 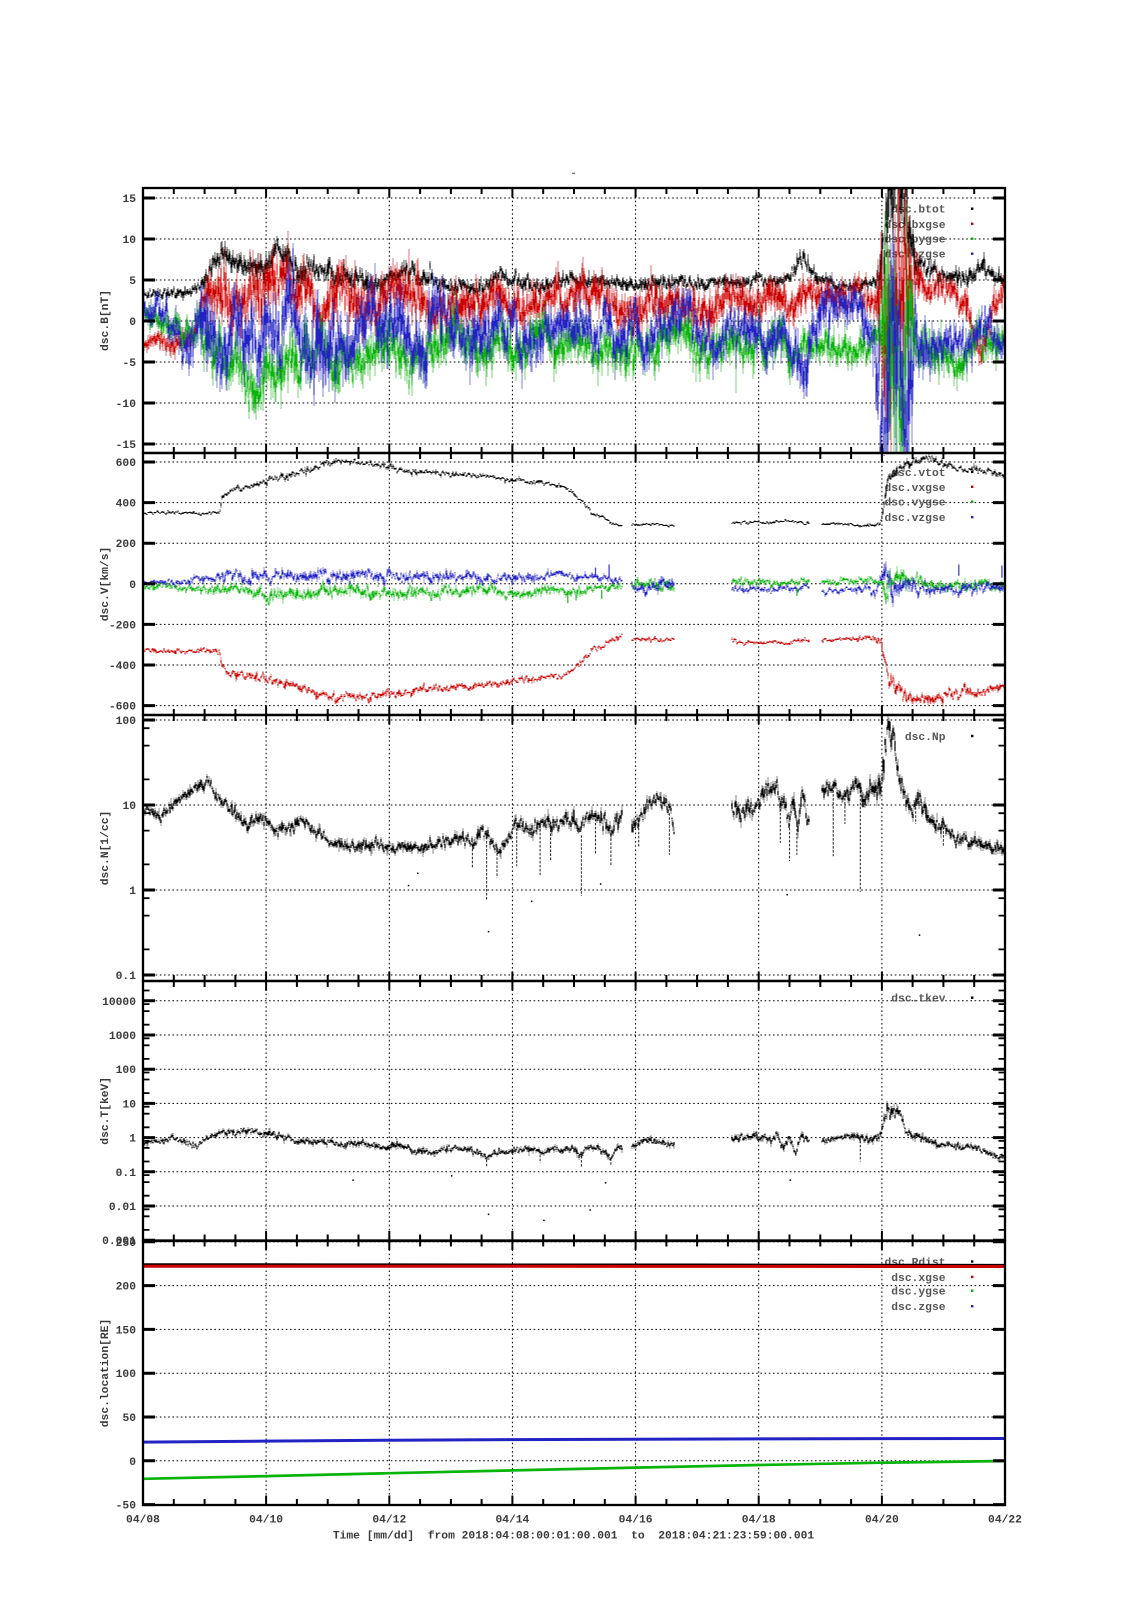 What do you see at coordinates (143, 1521) in the screenshot?
I see `svg-text: 04/08` at bounding box center [143, 1521].